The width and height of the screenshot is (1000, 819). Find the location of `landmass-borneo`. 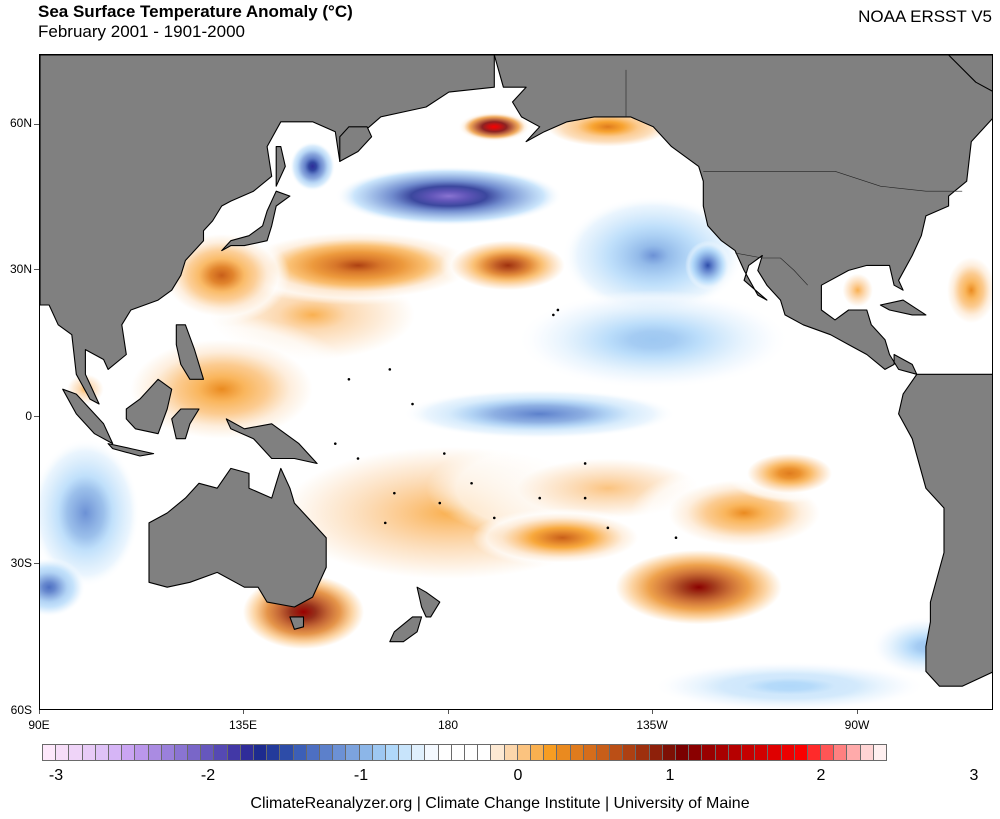

landmass-borneo is located at coordinates (149, 406).